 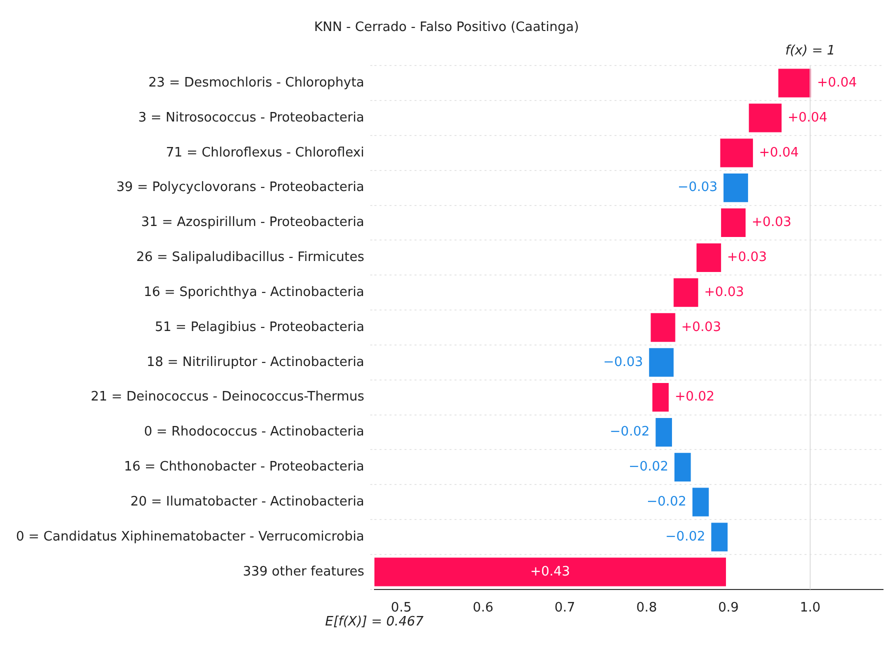 What do you see at coordinates (483, 608) in the screenshot?
I see `x-tick-label: 0.6` at bounding box center [483, 608].